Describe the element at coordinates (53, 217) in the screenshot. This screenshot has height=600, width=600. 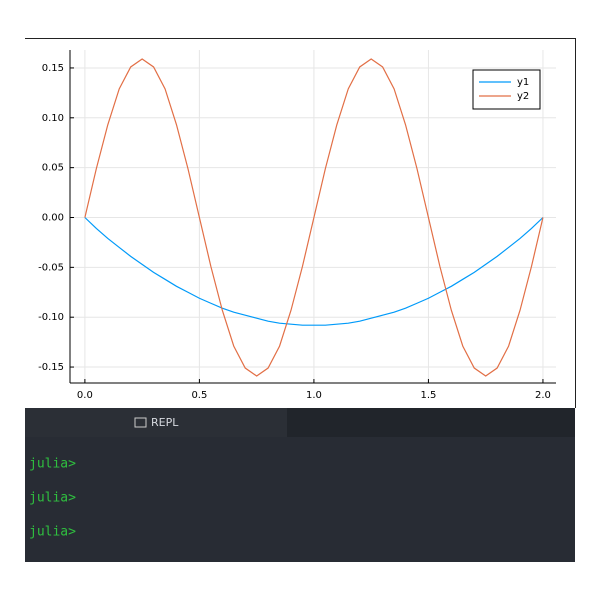
I see `y-tick-label: 0.00` at that location.